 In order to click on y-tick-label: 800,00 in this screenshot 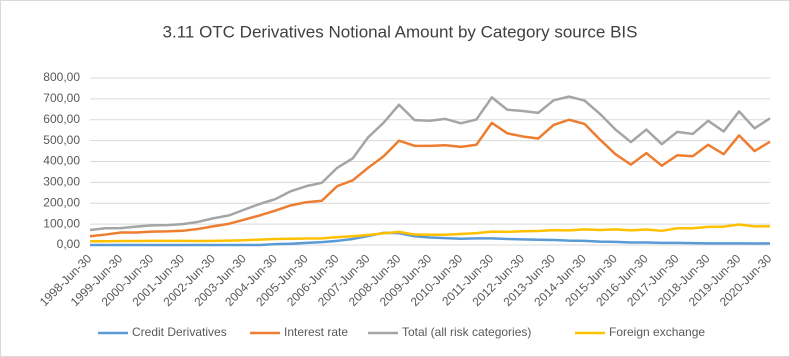, I will do `click(61, 77)`.